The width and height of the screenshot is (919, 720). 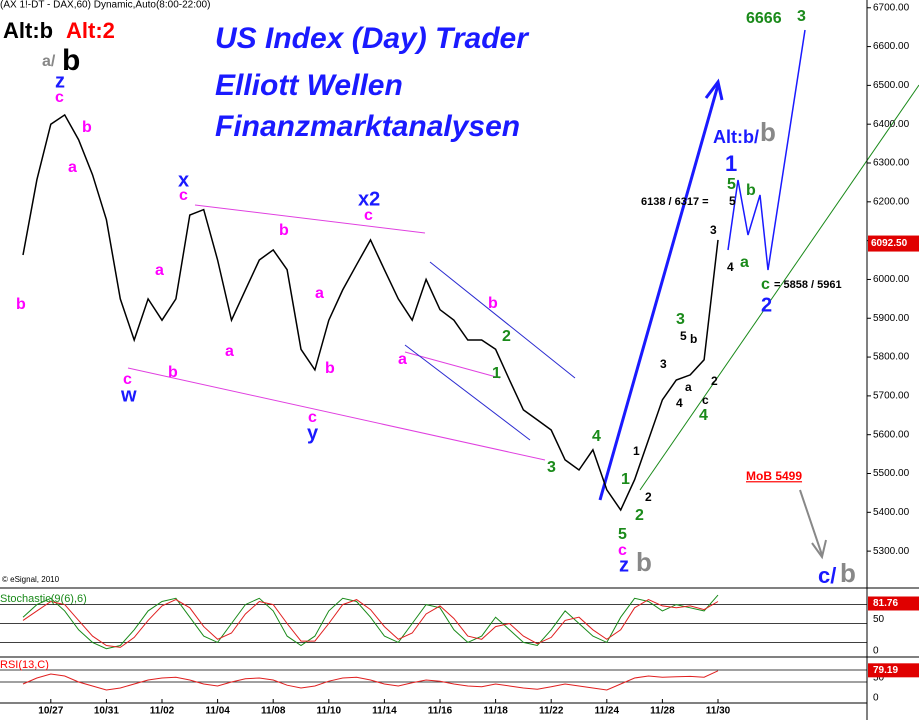 I want to click on annotation: y, so click(x=313, y=433).